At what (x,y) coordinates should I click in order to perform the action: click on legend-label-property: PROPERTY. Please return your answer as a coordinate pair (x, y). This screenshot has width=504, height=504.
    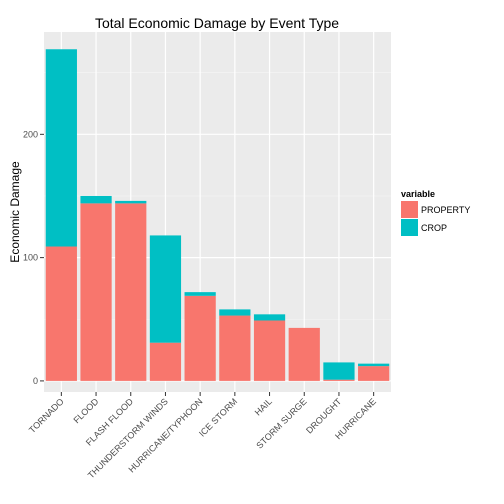
    Looking at the image, I should click on (445, 210).